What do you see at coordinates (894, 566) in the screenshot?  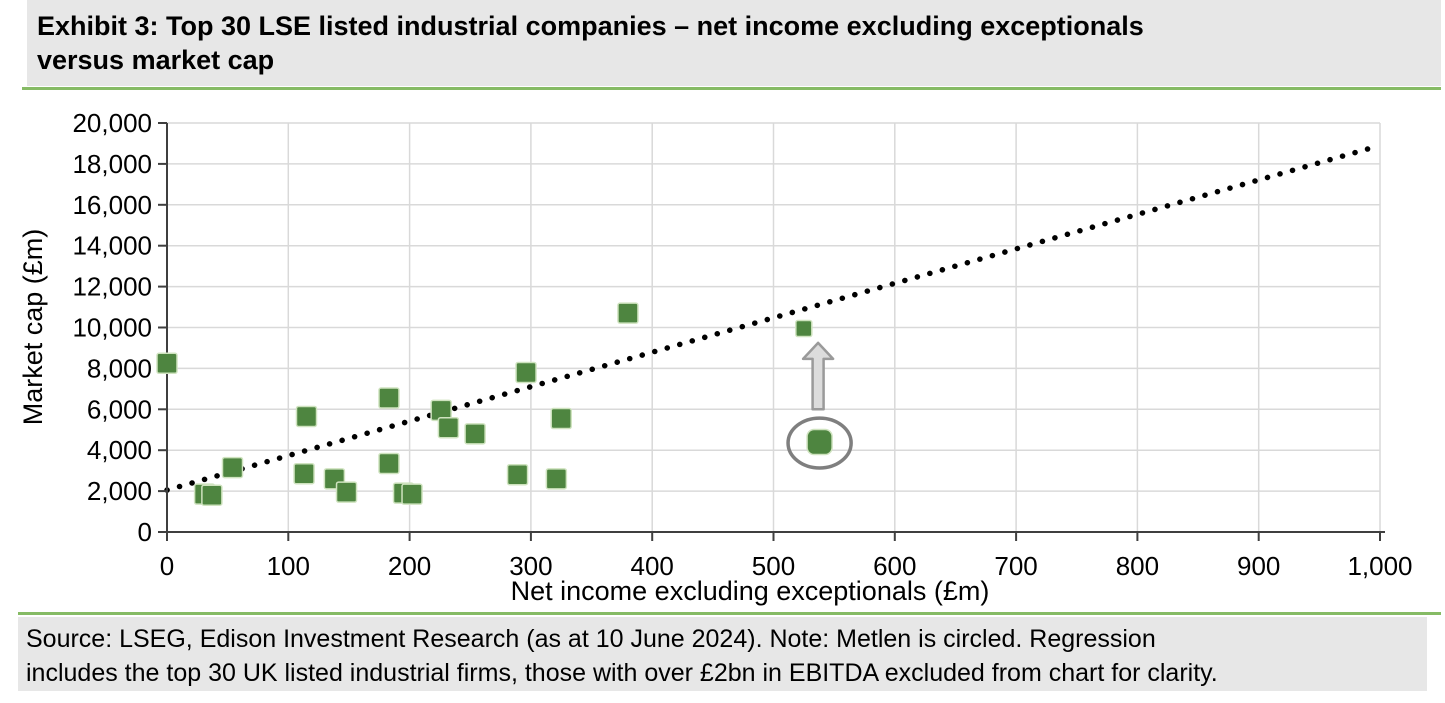 I see `x-tick-label: 600` at bounding box center [894, 566].